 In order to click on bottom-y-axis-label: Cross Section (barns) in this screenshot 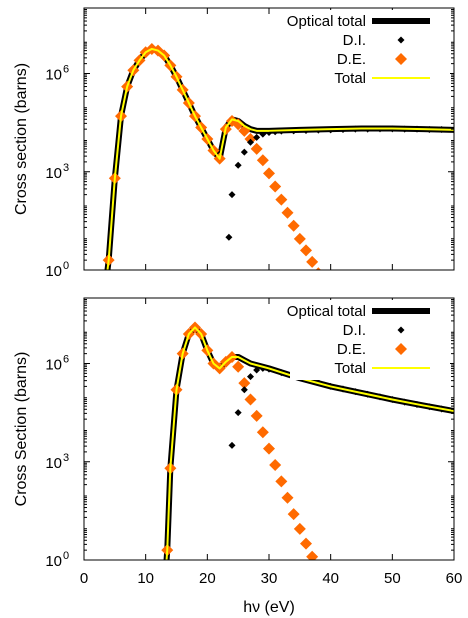, I will do `click(21, 429)`.